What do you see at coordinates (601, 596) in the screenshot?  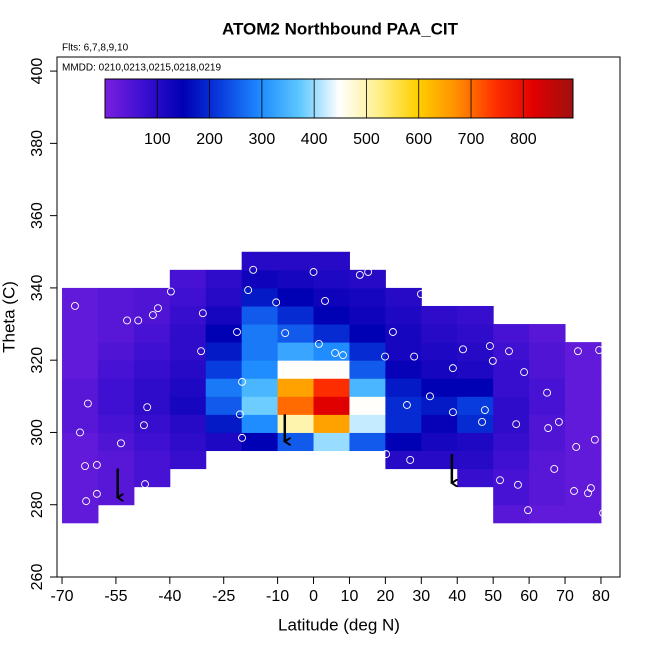 I see `x-tick-label: 80` at bounding box center [601, 596].